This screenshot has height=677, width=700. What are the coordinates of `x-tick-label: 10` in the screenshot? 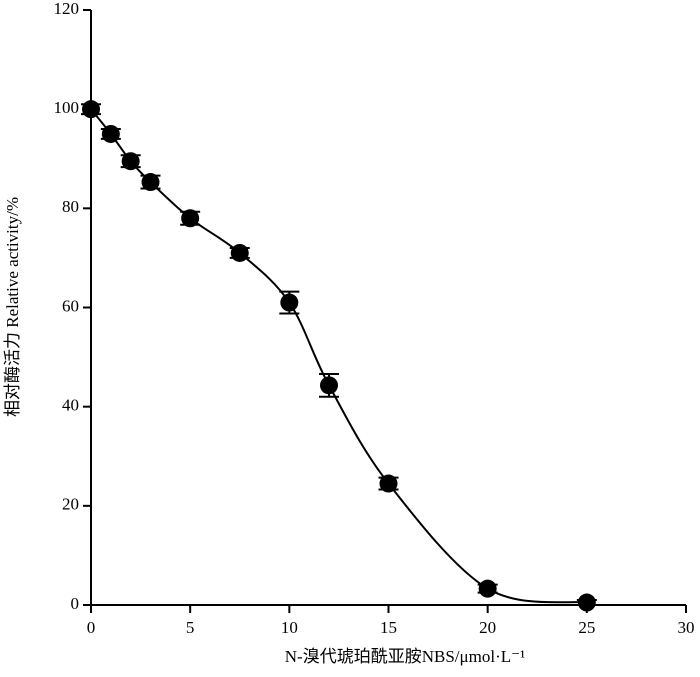 It's located at (289, 627).